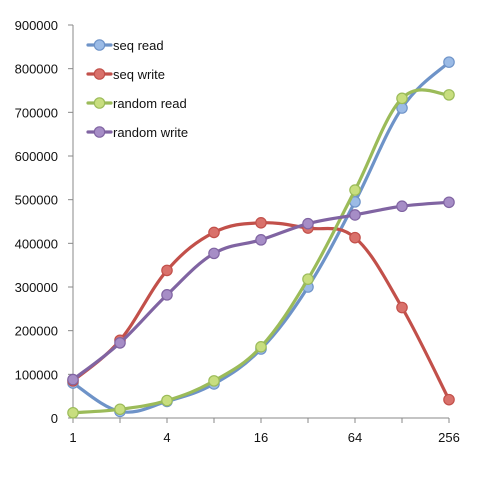 The image size is (480, 478). Describe the element at coordinates (36, 287) in the screenshot. I see `y-tick-label: 300000` at that location.